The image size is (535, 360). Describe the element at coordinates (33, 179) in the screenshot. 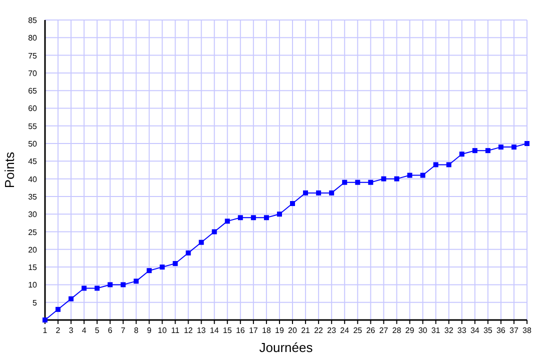

I see `y-tick-label: 40` at that location.